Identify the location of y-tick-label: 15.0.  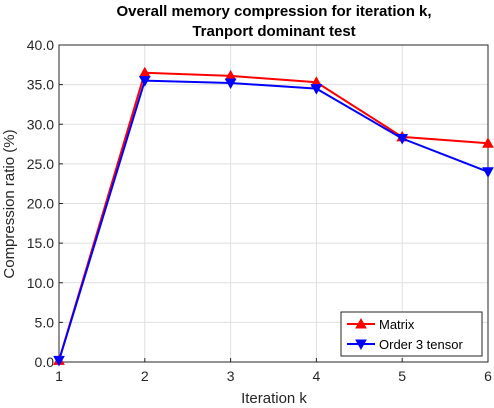
(40, 243).